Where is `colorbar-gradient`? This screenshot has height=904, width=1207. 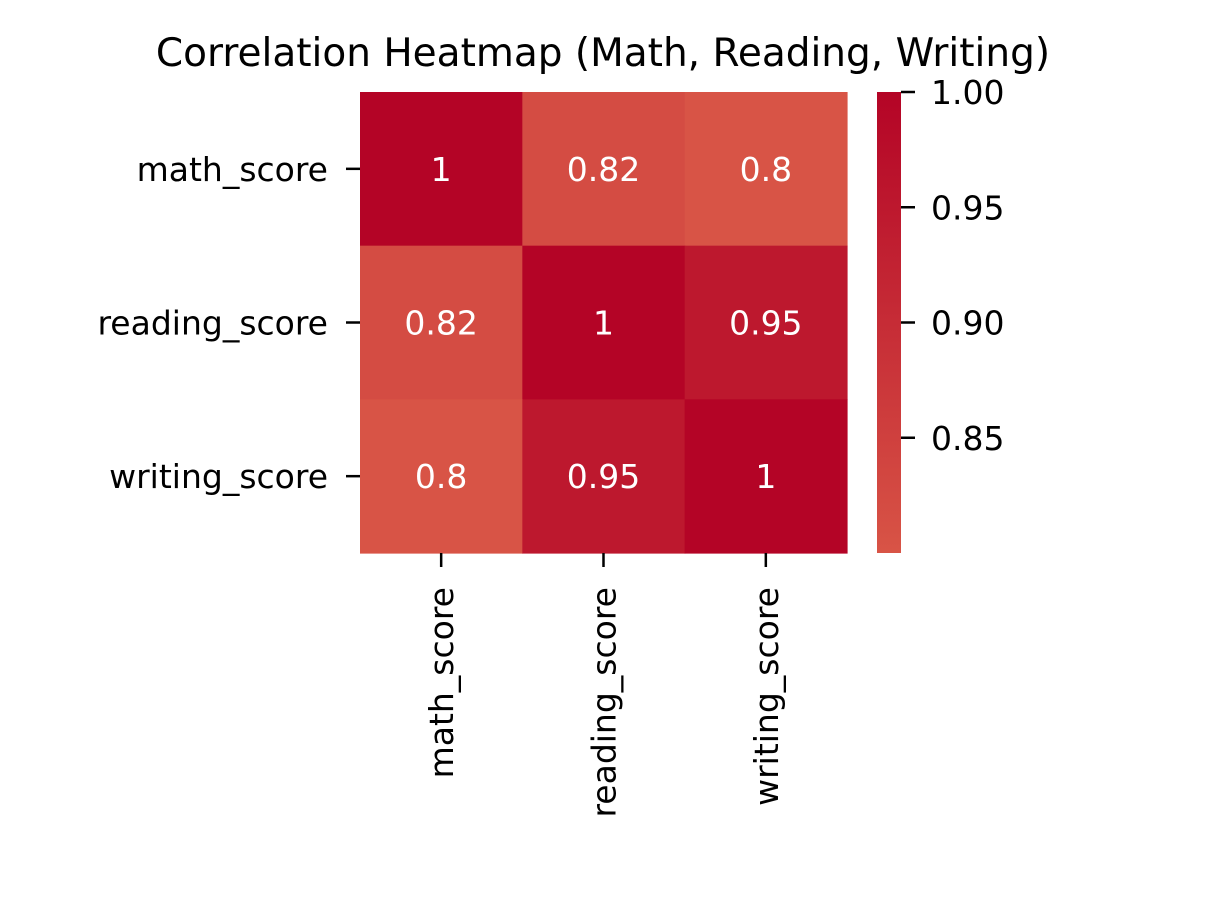
colorbar-gradient is located at coordinates (889, 322).